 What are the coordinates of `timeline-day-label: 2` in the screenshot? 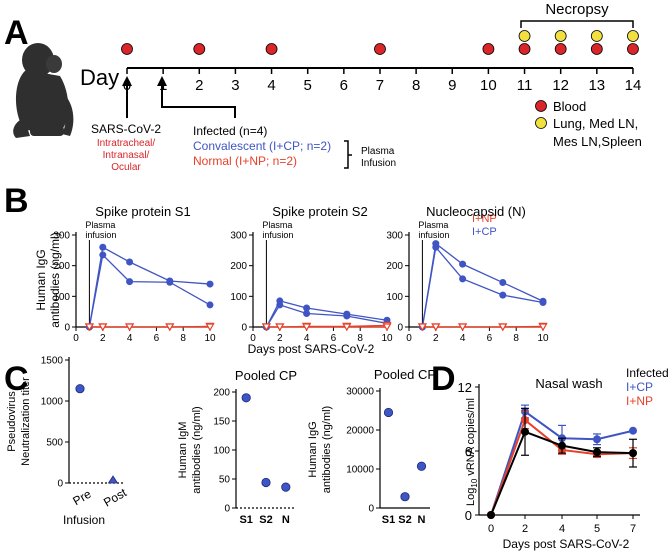 It's located at (199, 85).